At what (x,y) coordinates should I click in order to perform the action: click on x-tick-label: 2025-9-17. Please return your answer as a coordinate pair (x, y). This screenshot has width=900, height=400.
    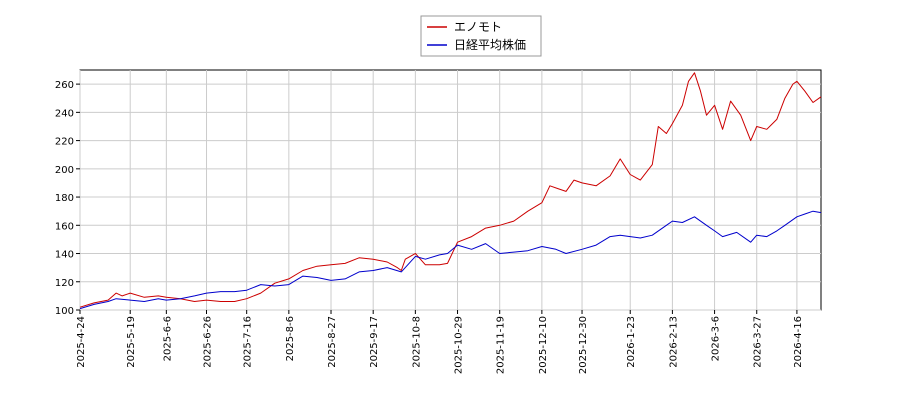
    Looking at the image, I should click on (374, 342).